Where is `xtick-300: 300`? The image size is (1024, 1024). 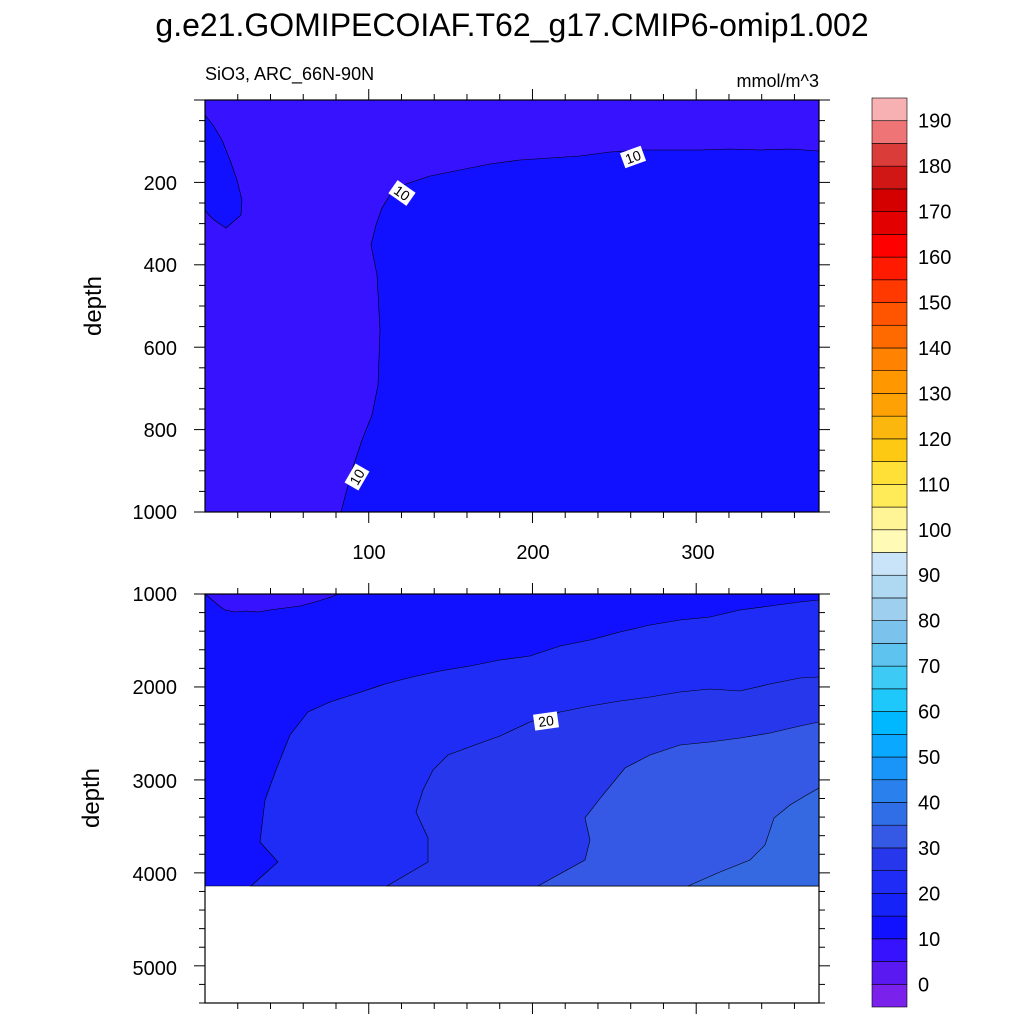 xtick-300: 300 is located at coordinates (697, 553).